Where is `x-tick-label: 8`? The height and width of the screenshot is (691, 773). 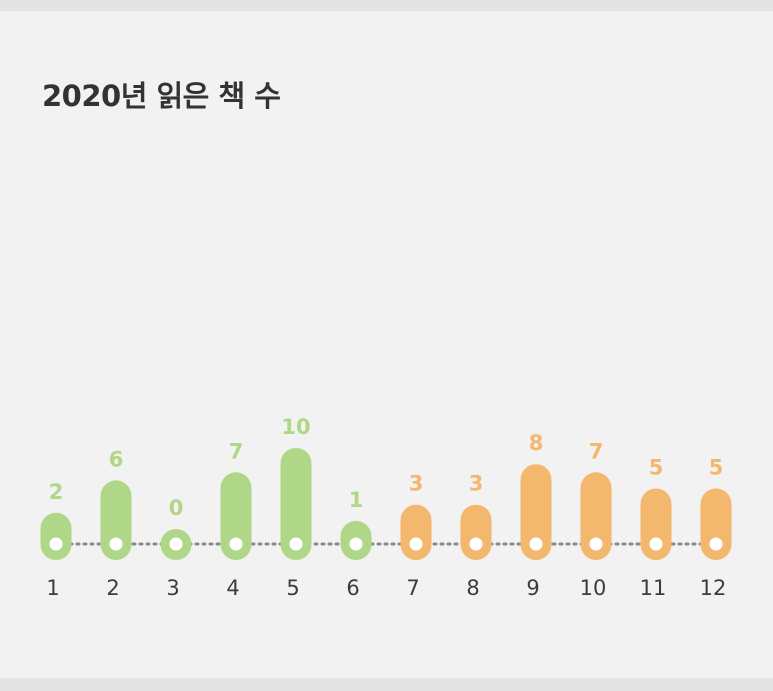
x-tick-label: 8 is located at coordinates (472, 588).